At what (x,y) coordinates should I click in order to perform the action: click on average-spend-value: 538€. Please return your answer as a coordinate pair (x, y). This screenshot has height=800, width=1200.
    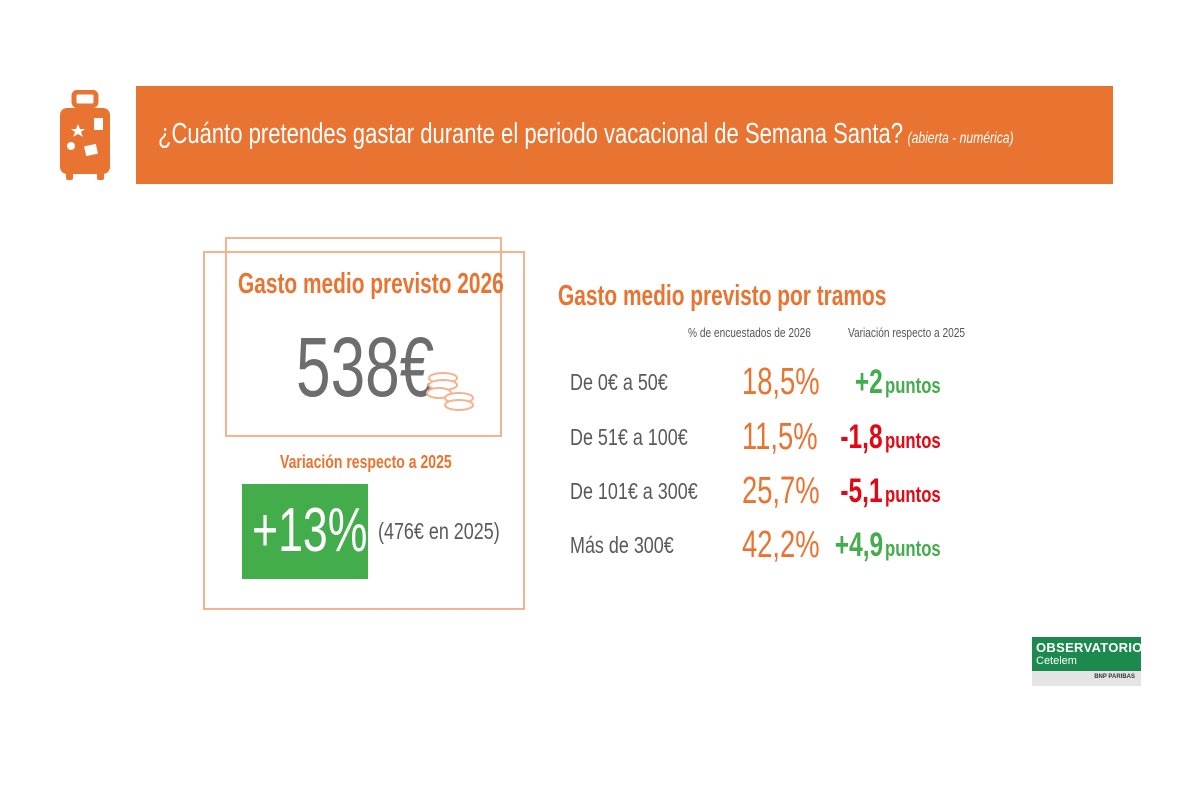
    Looking at the image, I should click on (365, 367).